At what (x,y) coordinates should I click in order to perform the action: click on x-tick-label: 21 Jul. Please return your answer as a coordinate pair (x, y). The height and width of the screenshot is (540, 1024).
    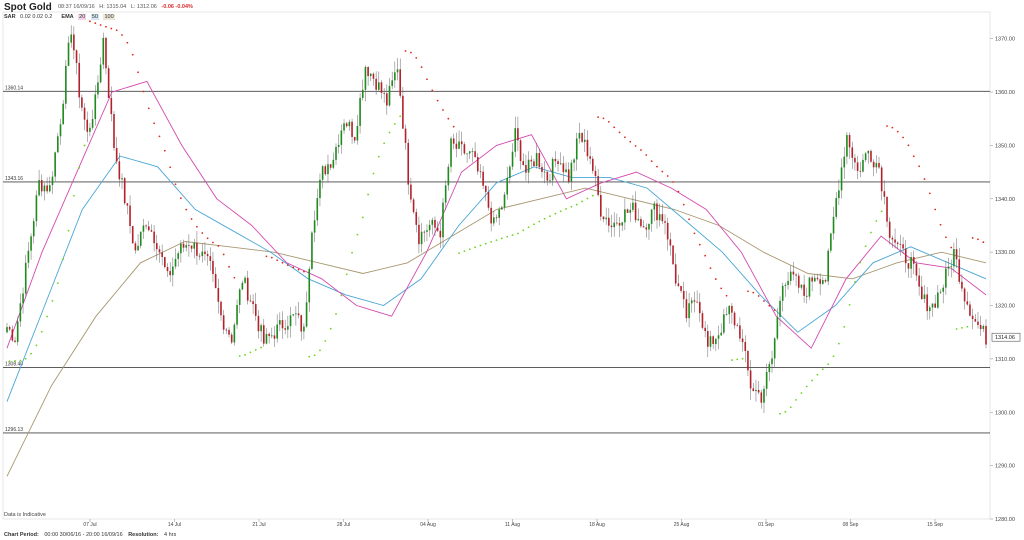
    Looking at the image, I should click on (258, 525).